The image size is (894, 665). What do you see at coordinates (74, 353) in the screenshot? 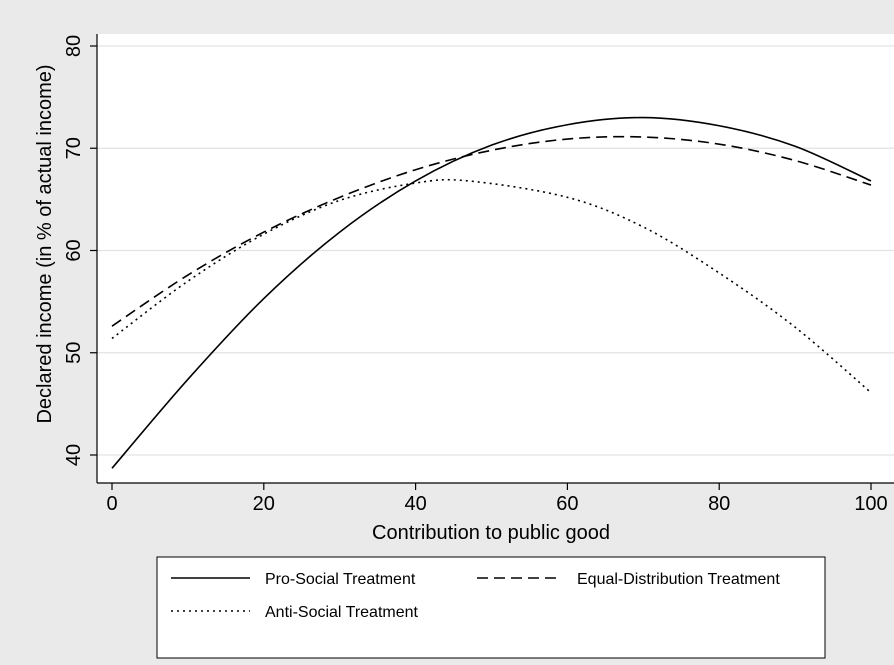
I see `y-tick-label: 50` at bounding box center [74, 353].